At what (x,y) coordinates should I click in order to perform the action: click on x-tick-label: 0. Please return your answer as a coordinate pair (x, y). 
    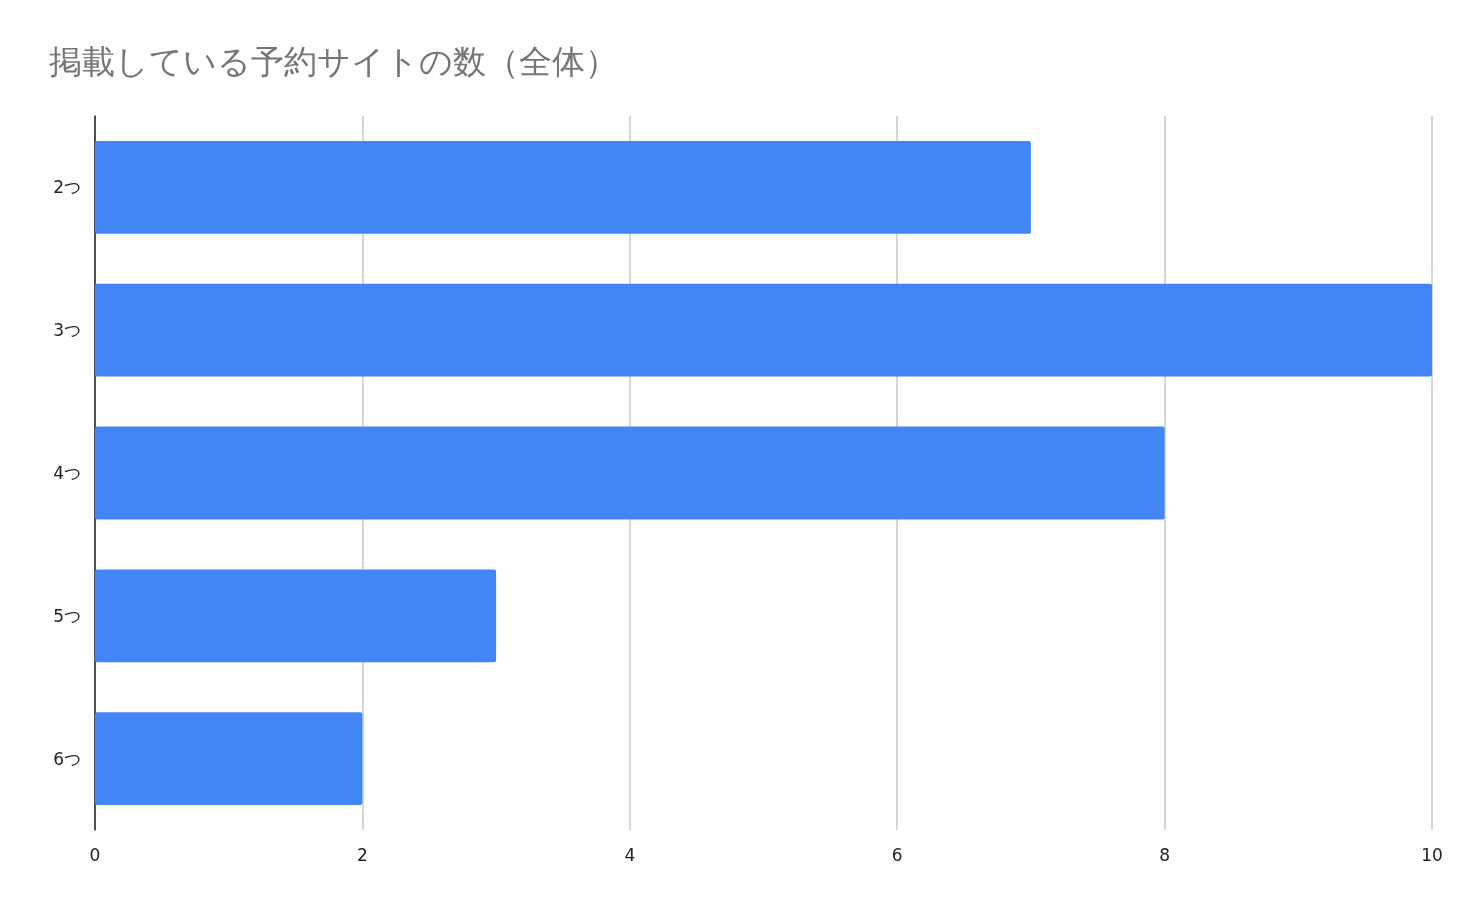
    Looking at the image, I should click on (95, 854).